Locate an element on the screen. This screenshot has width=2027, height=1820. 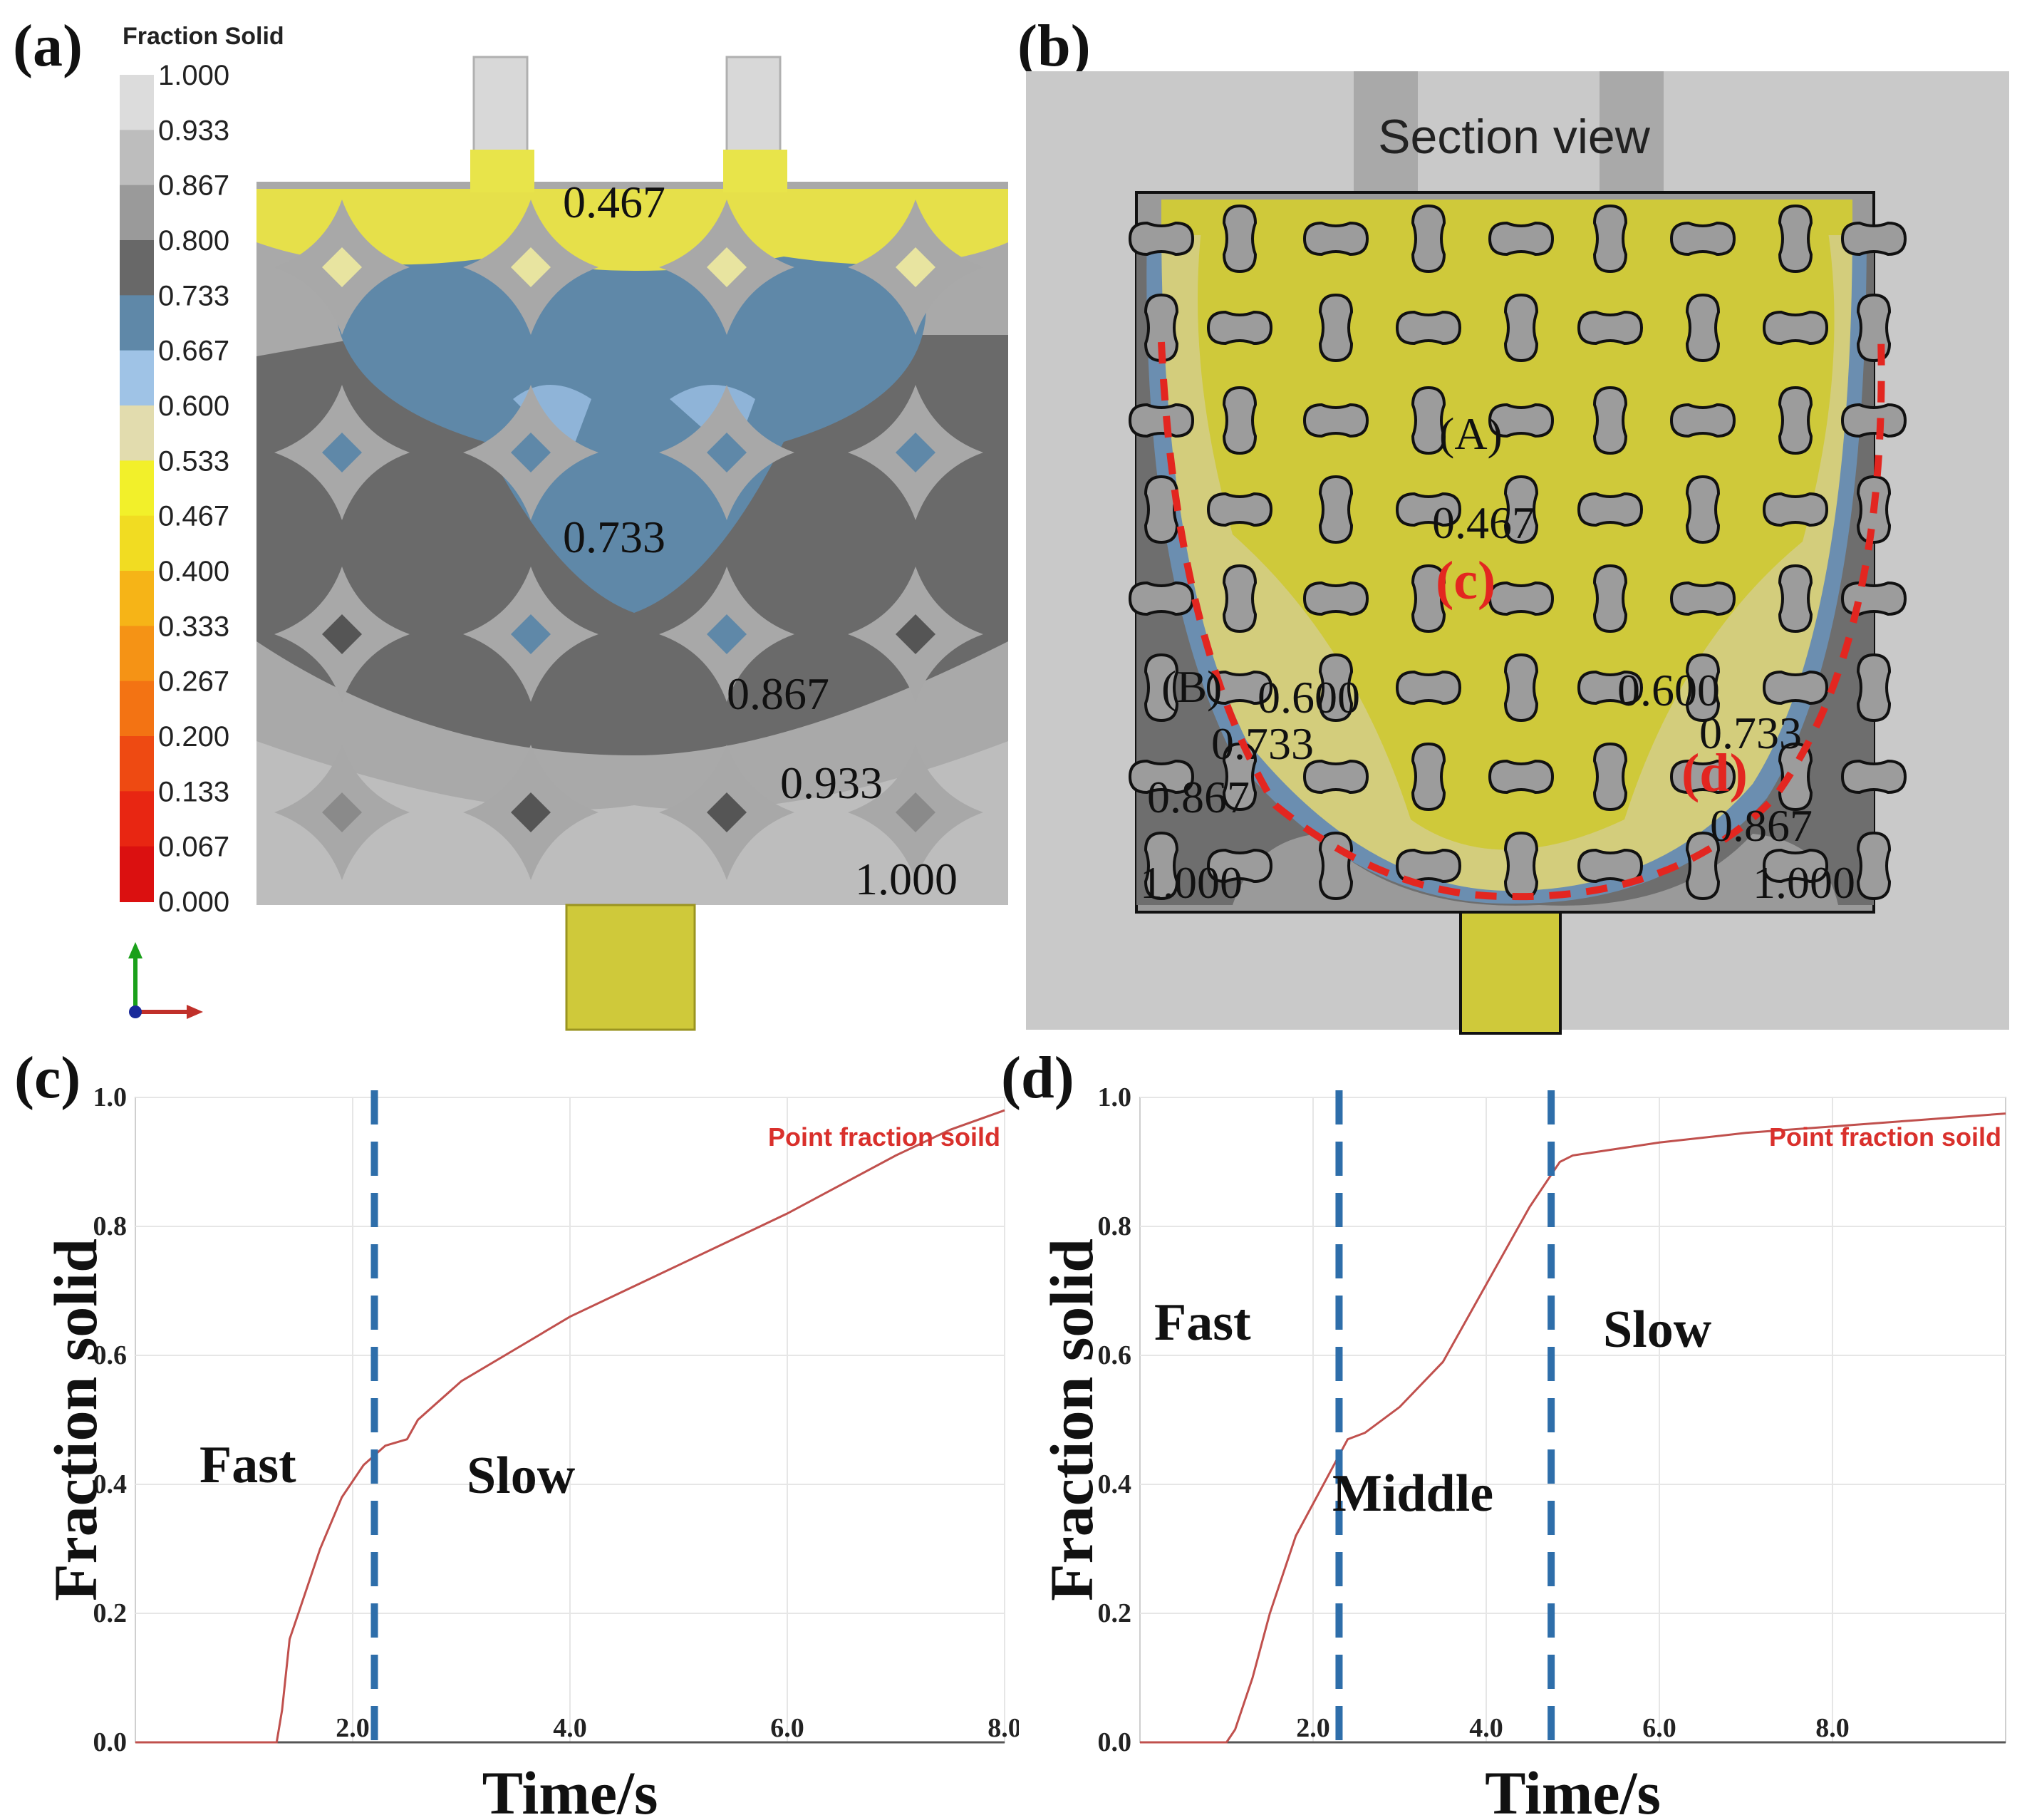
point-d-label: (d) is located at coordinates (1714, 773).